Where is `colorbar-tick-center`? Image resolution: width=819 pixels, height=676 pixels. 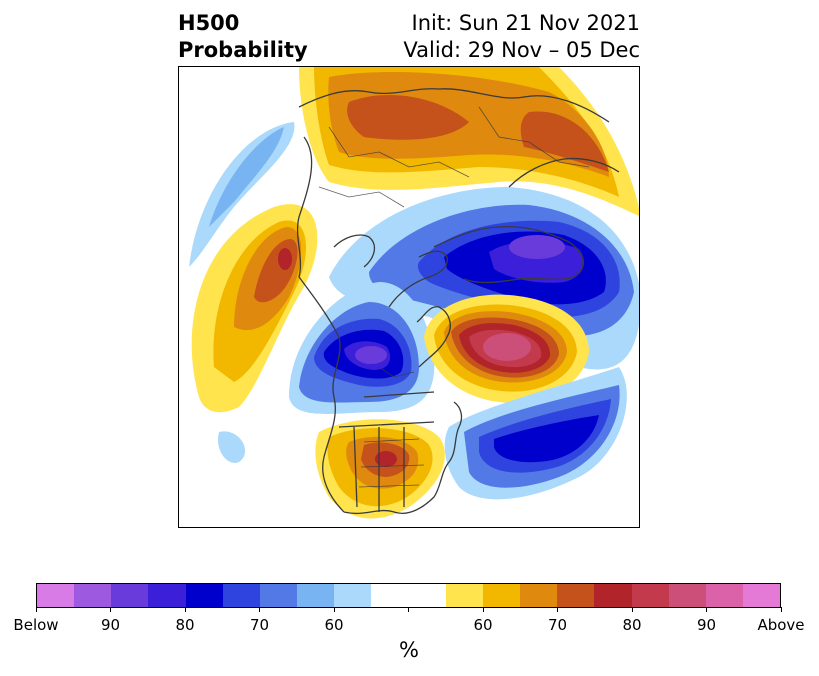 colorbar-tick-center is located at coordinates (408, 609).